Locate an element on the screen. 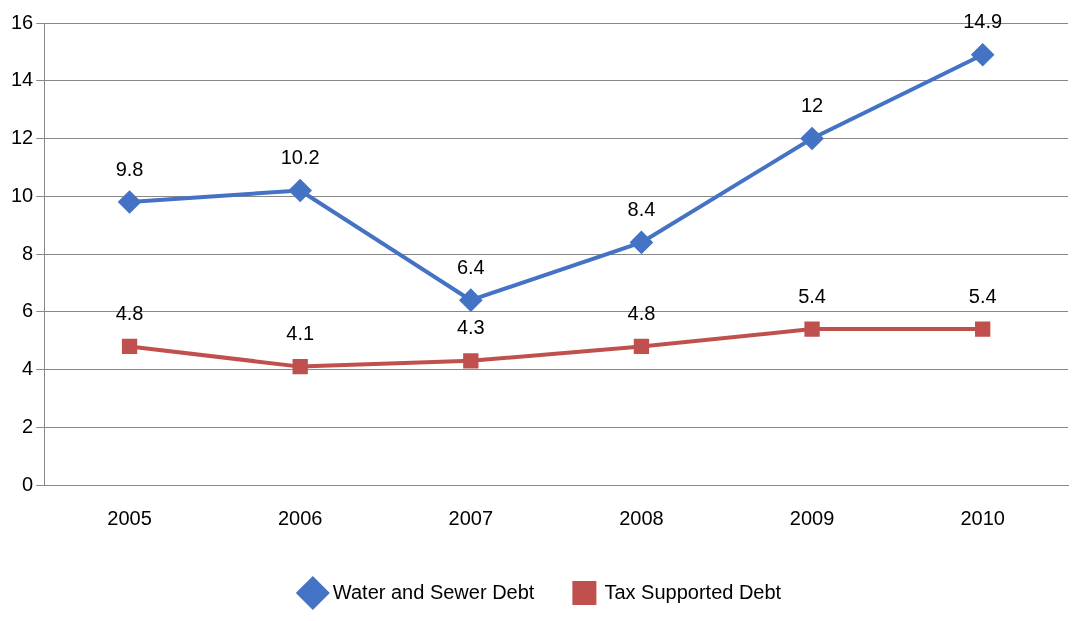 This screenshot has width=1089, height=621. y-tick-label: 16 is located at coordinates (22, 21).